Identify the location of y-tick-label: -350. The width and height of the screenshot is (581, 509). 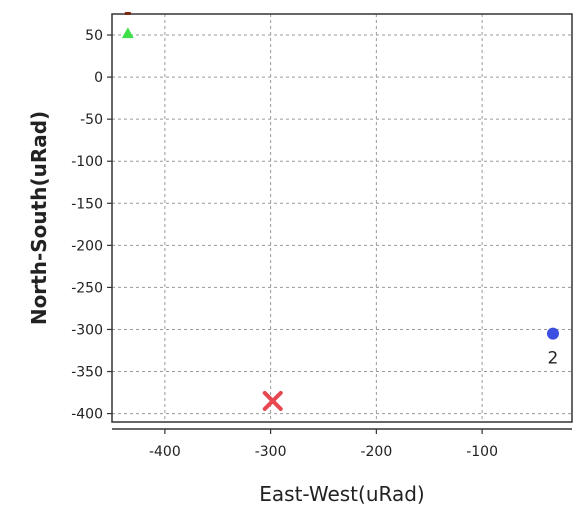
(87, 373).